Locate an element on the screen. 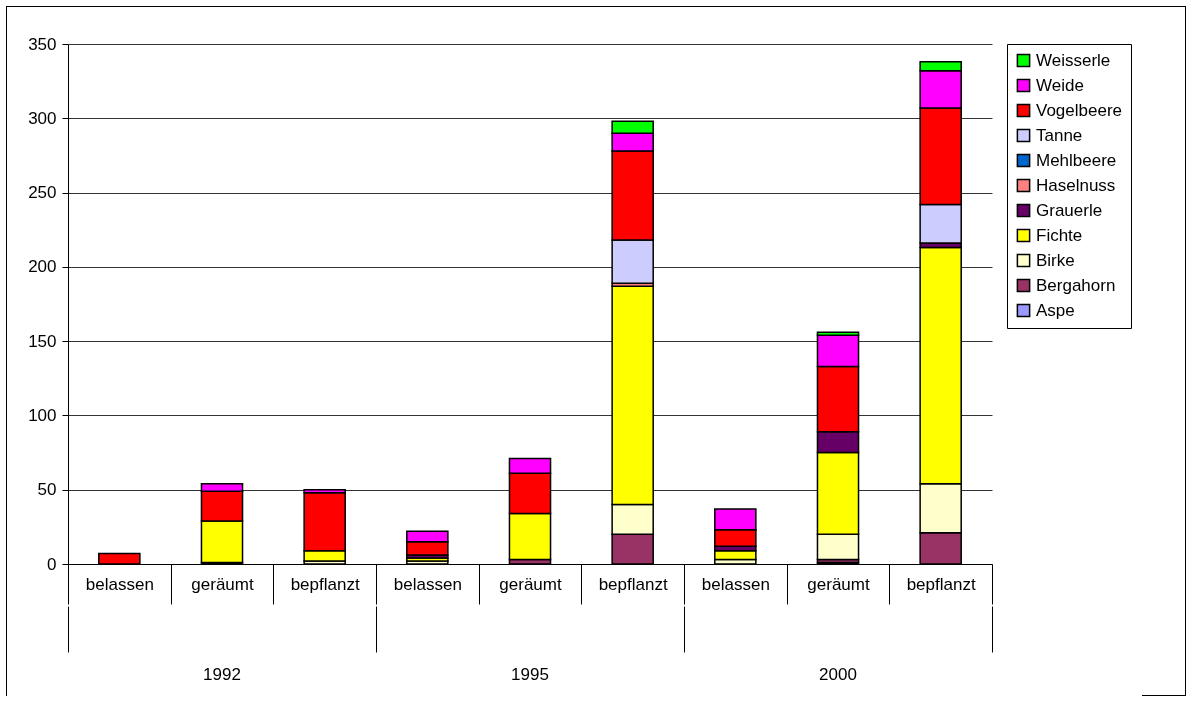  legend-label: Aspe is located at coordinates (1055, 310).